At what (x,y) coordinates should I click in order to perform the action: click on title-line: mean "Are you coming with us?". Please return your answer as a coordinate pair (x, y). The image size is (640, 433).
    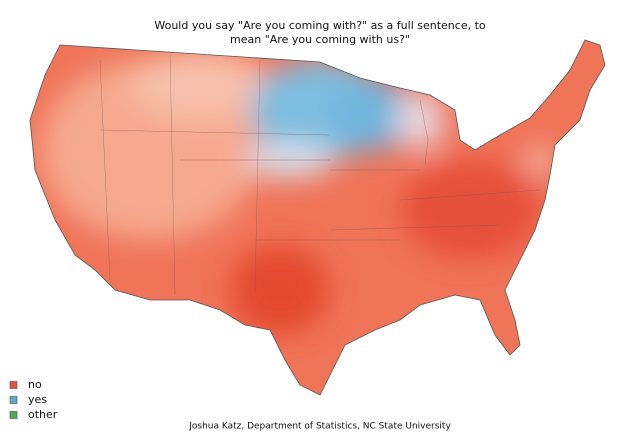
    Looking at the image, I should click on (320, 39).